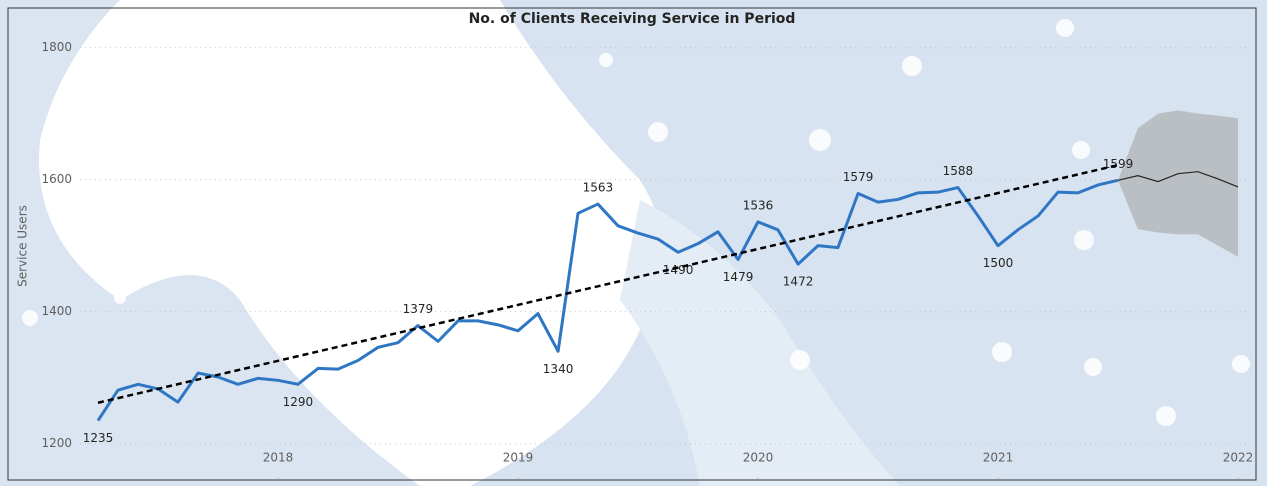 This screenshot has height=486, width=1267. I want to click on forecast-line, so click(1178, 179).